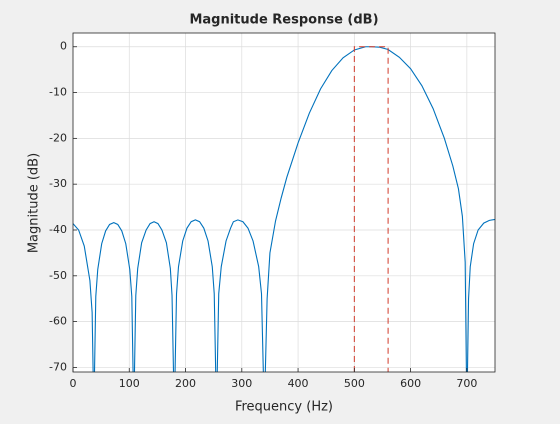 This screenshot has height=424, width=560. What do you see at coordinates (354, 383) in the screenshot?
I see `x-tick-label: 500` at bounding box center [354, 383].